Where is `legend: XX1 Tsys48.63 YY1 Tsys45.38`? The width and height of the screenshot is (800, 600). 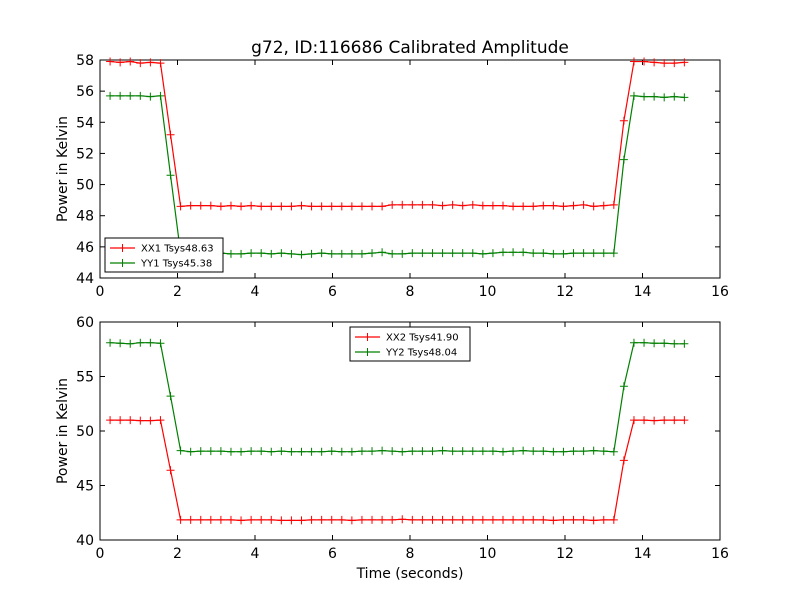 legend: XX1 Tsys48.63 YY1 Tsys45.38 is located at coordinates (164, 255).